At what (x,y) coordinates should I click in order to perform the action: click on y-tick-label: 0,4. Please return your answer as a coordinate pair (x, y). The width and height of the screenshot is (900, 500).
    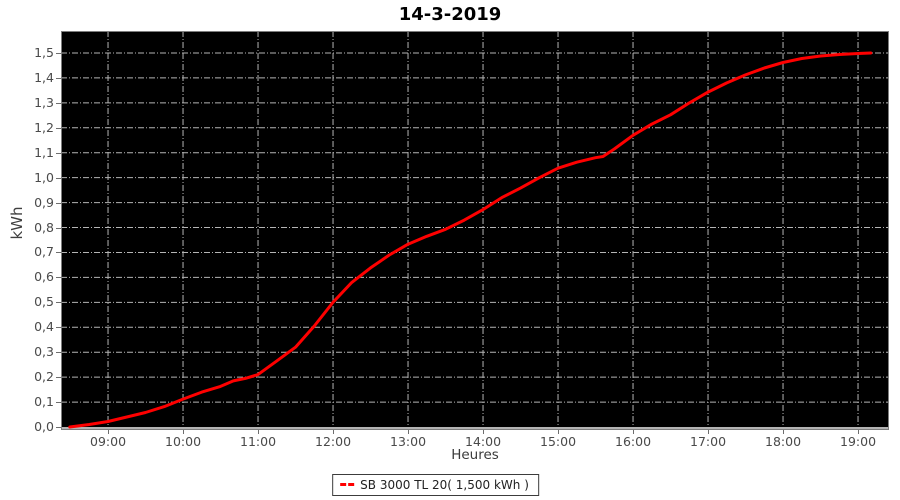
    Looking at the image, I should click on (44, 327).